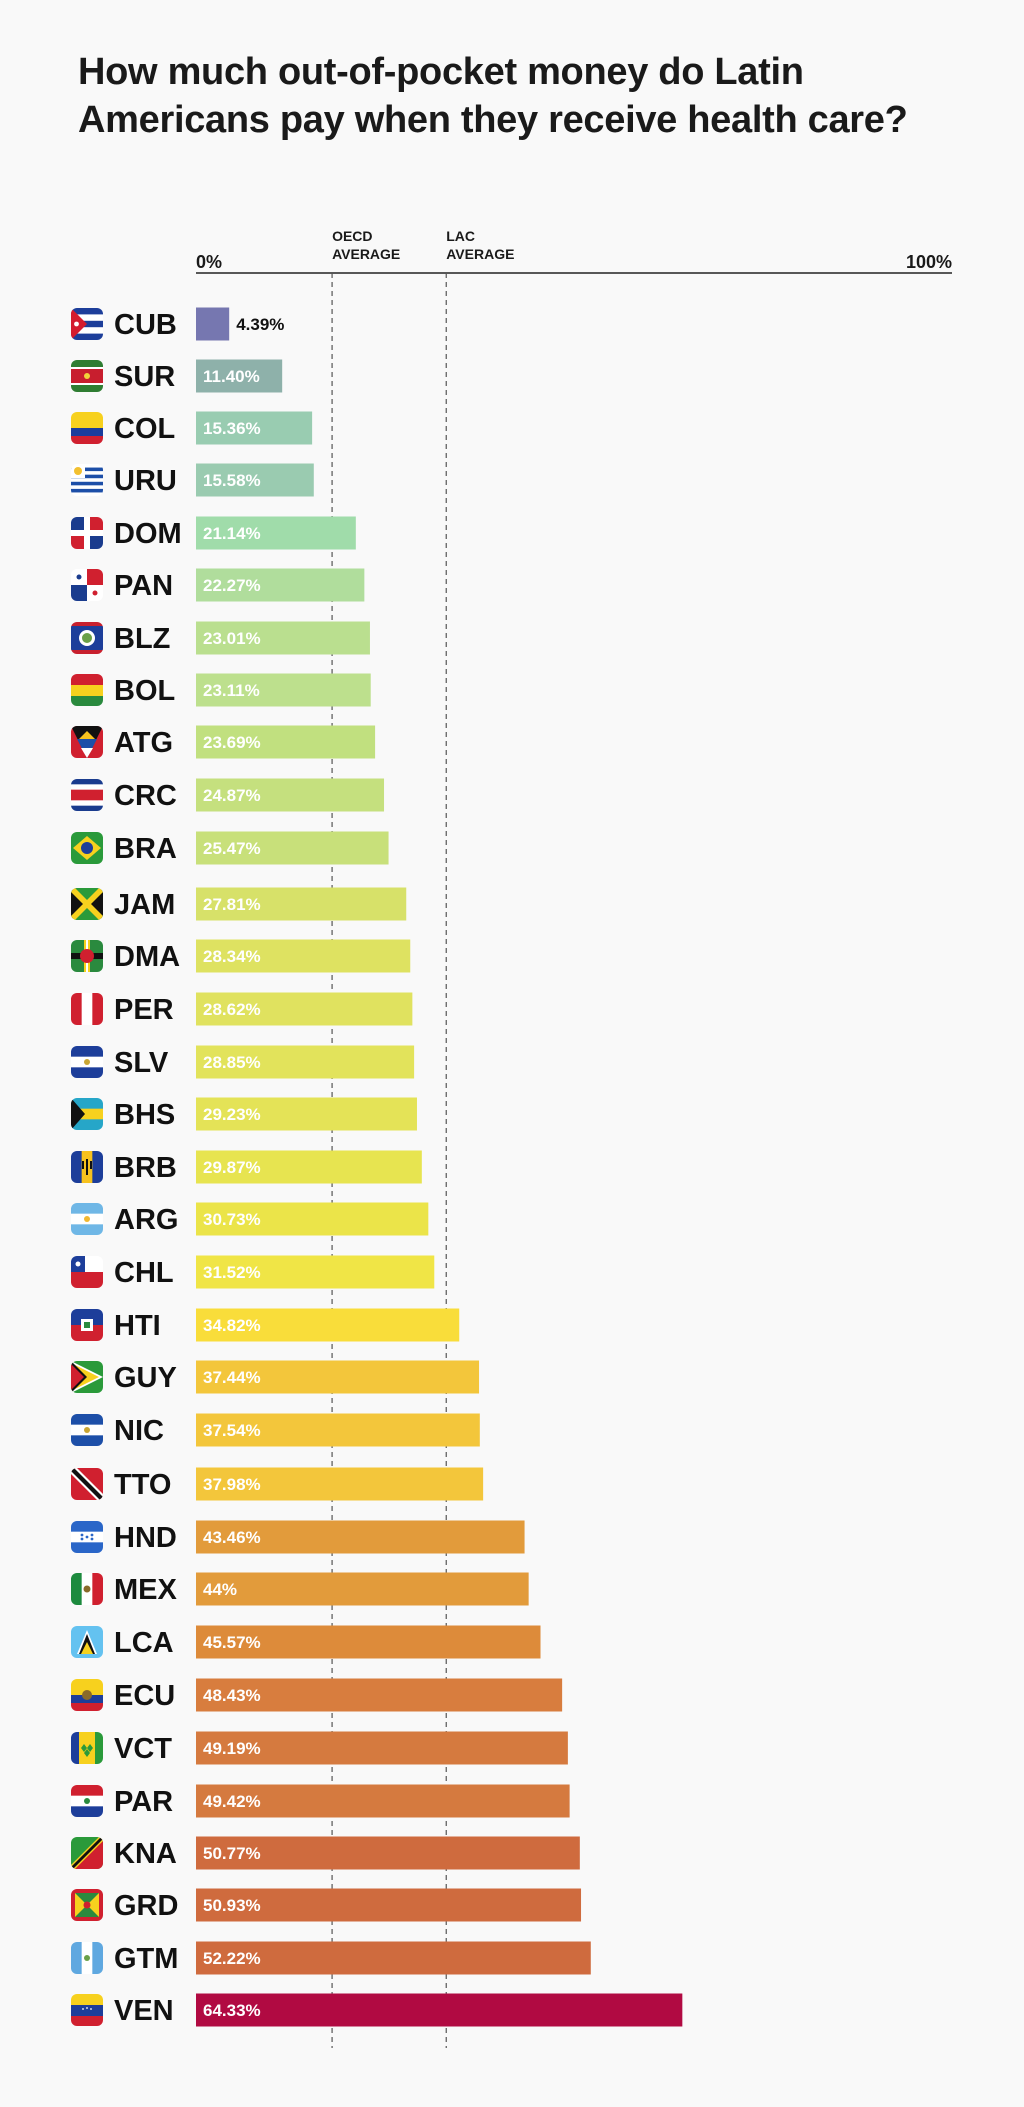  I want to click on colombia-flag-icon, so click(87, 428).